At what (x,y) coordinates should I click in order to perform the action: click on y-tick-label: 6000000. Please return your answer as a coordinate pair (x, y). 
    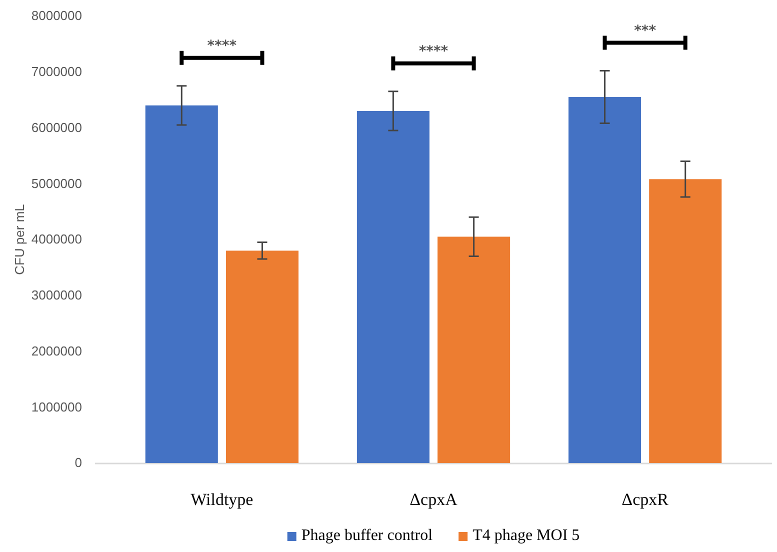
    Looking at the image, I should click on (56, 127).